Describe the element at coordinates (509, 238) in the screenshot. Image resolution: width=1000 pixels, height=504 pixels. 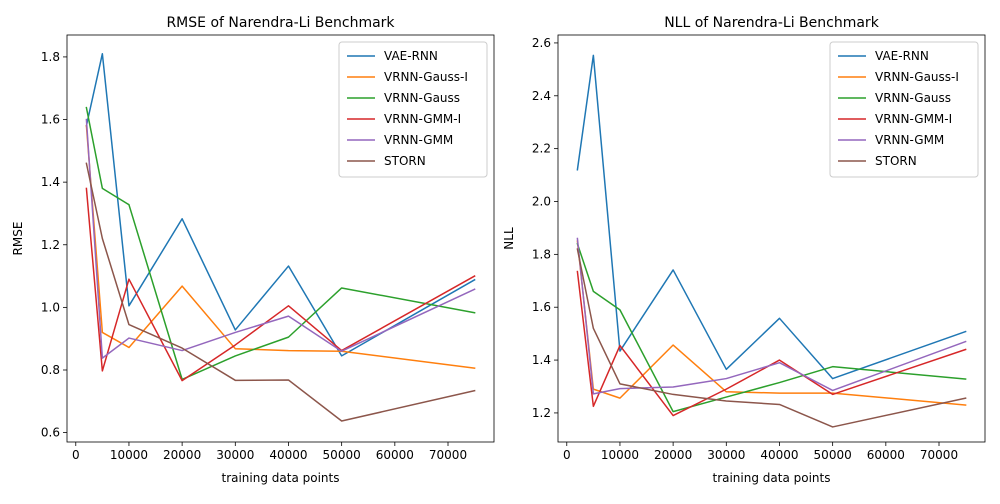
I see `y-axis-label: NLL` at that location.